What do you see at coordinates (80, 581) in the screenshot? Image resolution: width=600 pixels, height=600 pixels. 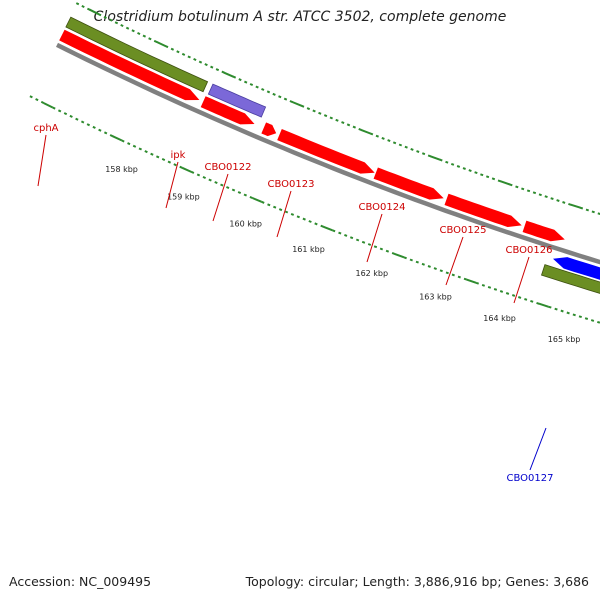 I see `accession-text: Accession: NC_009495` at bounding box center [80, 581].